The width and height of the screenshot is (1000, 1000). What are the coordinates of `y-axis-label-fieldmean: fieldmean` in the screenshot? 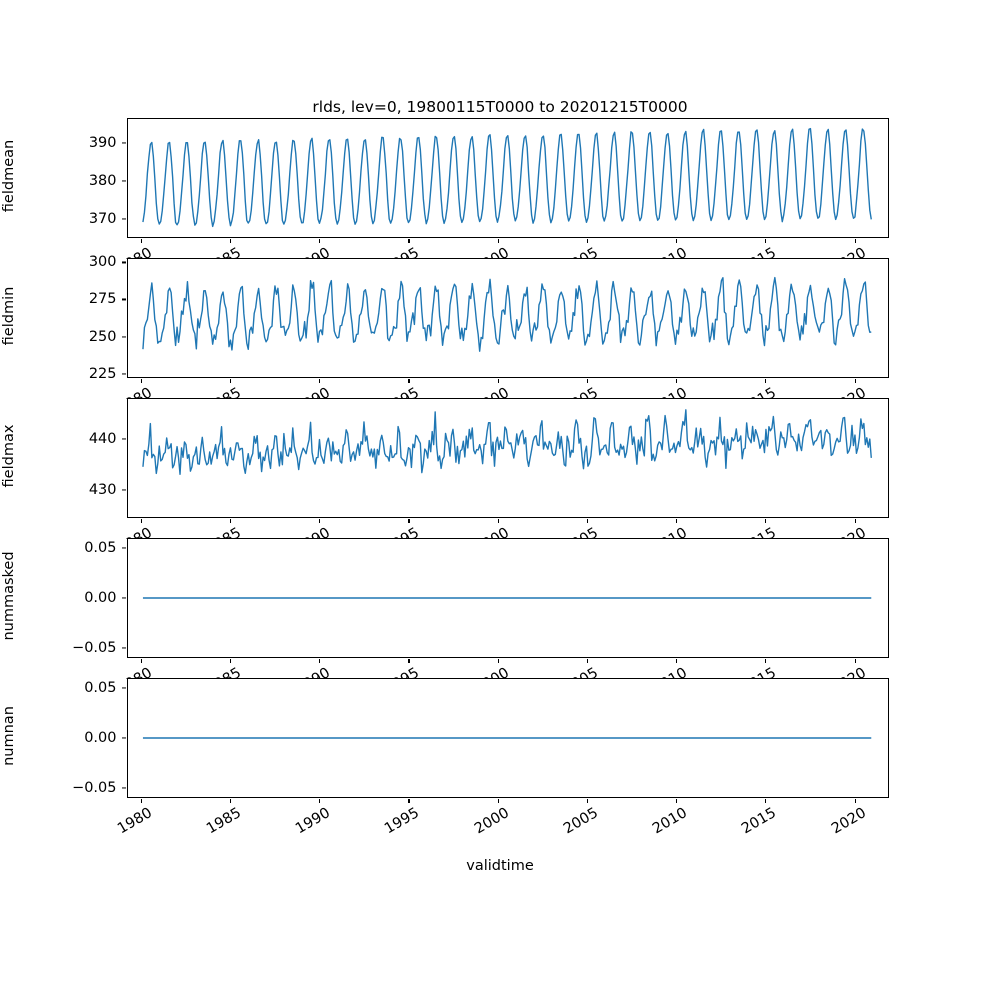 It's located at (8, 176).